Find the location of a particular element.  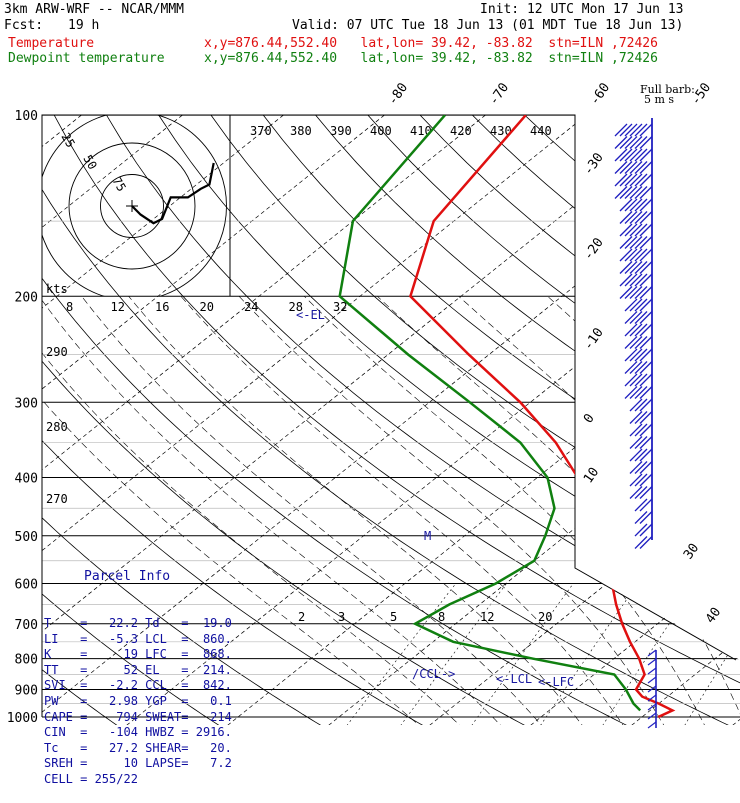

pressure-tick-label: 400 is located at coordinates (26, 478).